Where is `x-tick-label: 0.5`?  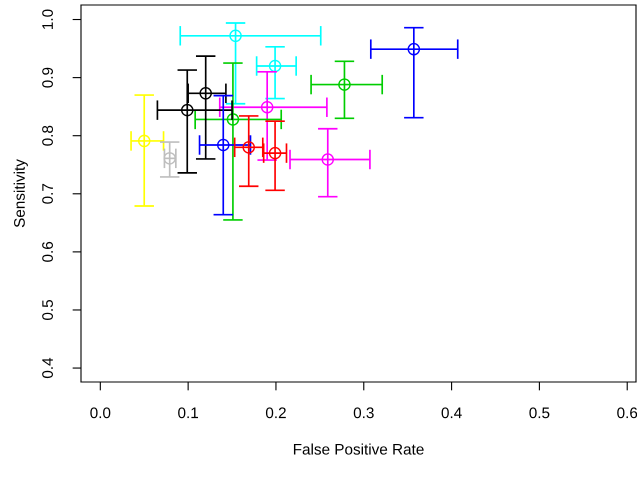
x-tick-label: 0.5 is located at coordinates (539, 412).